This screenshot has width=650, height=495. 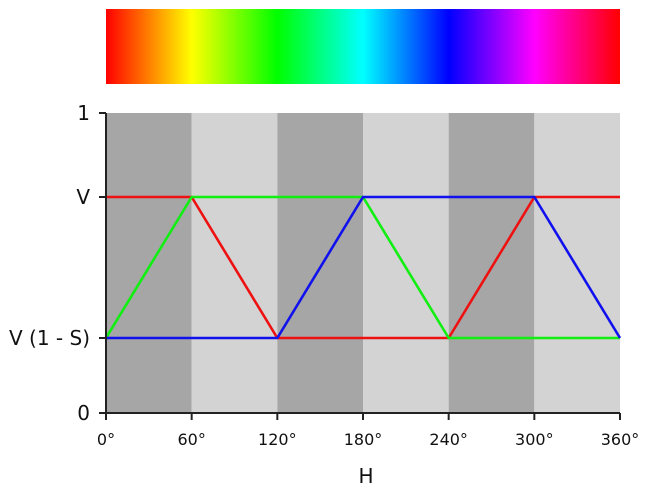 What do you see at coordinates (191, 439) in the screenshot?
I see `x-tick-label: 60°` at bounding box center [191, 439].